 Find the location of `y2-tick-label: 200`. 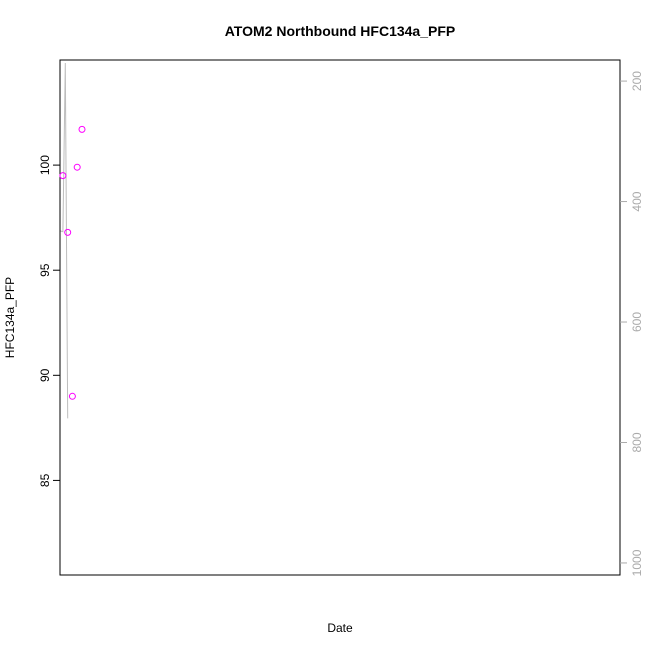

y2-tick-label: 200 is located at coordinates (637, 81).